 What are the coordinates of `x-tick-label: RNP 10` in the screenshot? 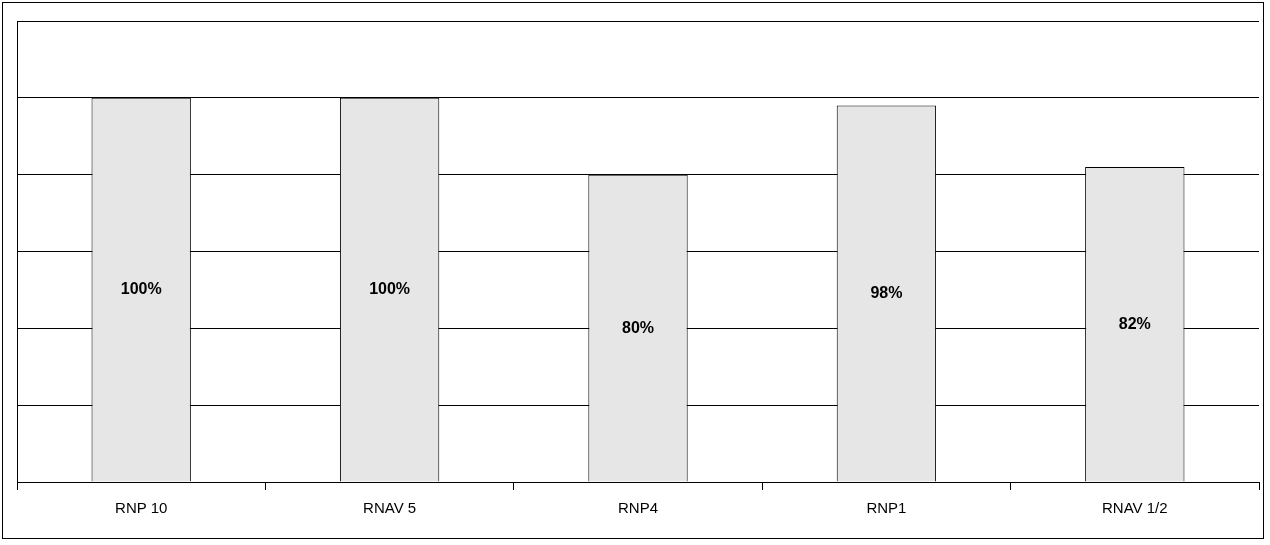 It's located at (141, 508).